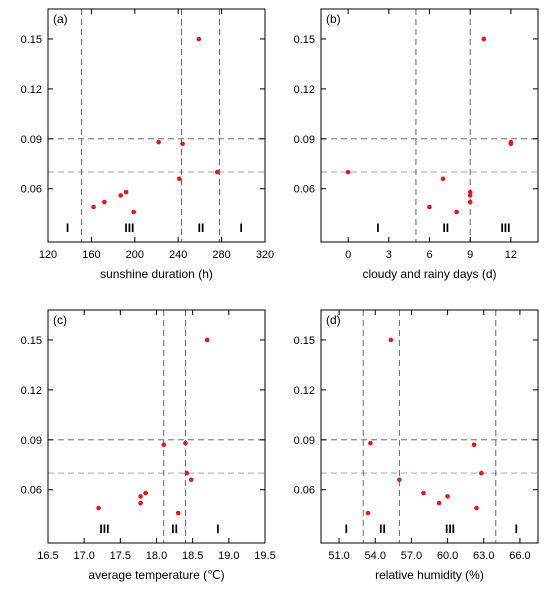 This screenshot has width=550, height=597. What do you see at coordinates (429, 255) in the screenshot?
I see `x-tick-label: 6` at bounding box center [429, 255].